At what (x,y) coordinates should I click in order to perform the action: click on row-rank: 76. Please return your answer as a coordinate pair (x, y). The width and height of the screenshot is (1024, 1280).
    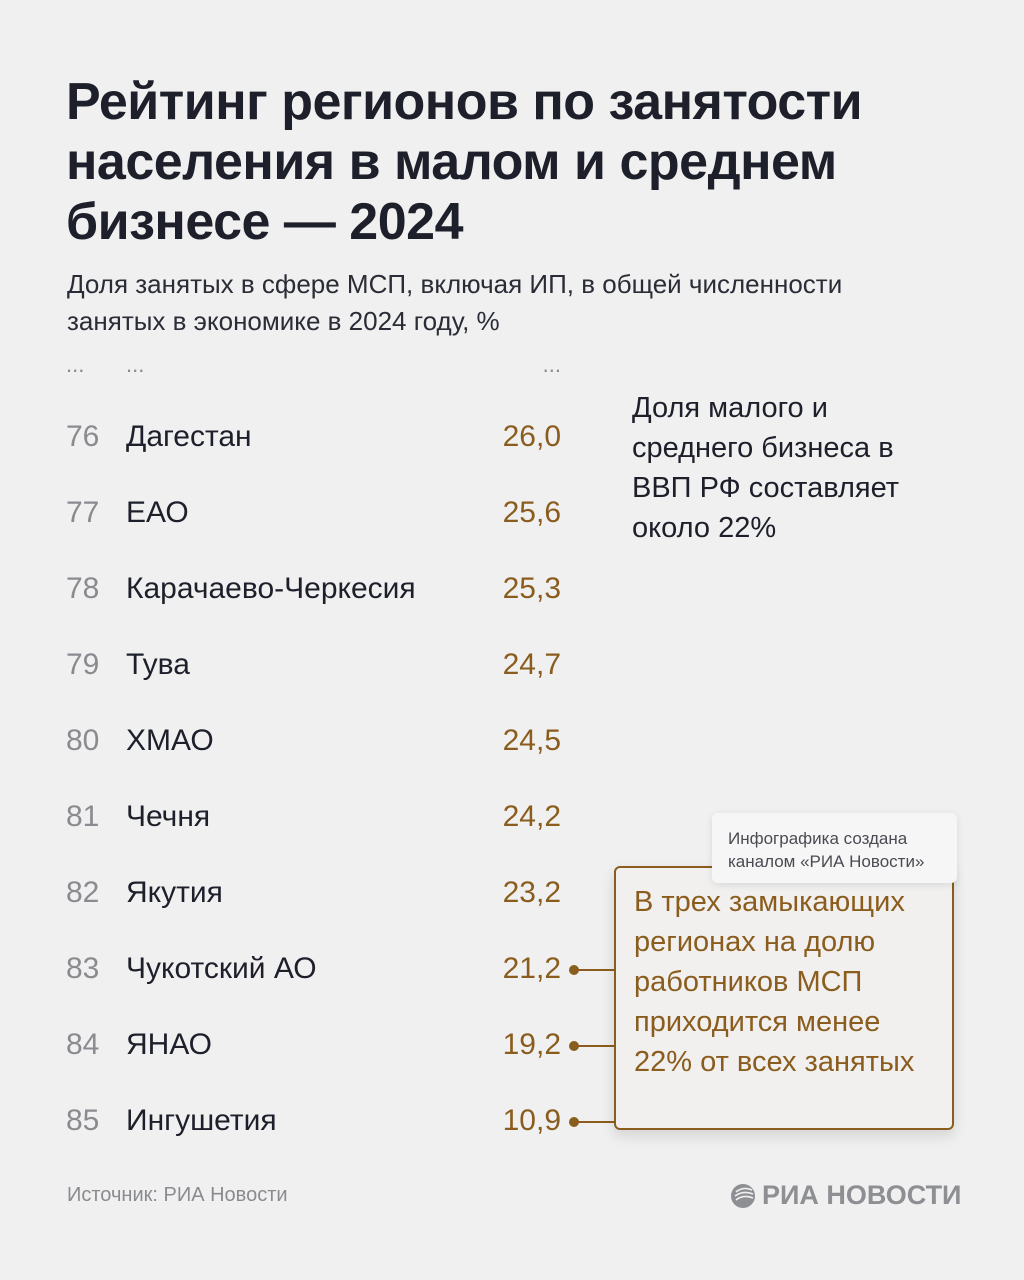
    Looking at the image, I should click on (83, 436).